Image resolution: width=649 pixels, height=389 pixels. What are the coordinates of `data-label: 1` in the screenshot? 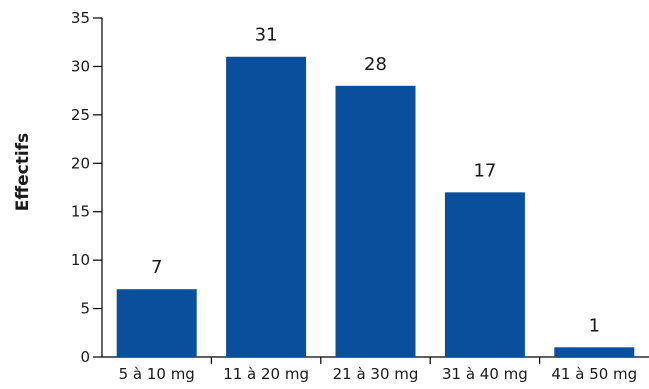 It's located at (594, 325).